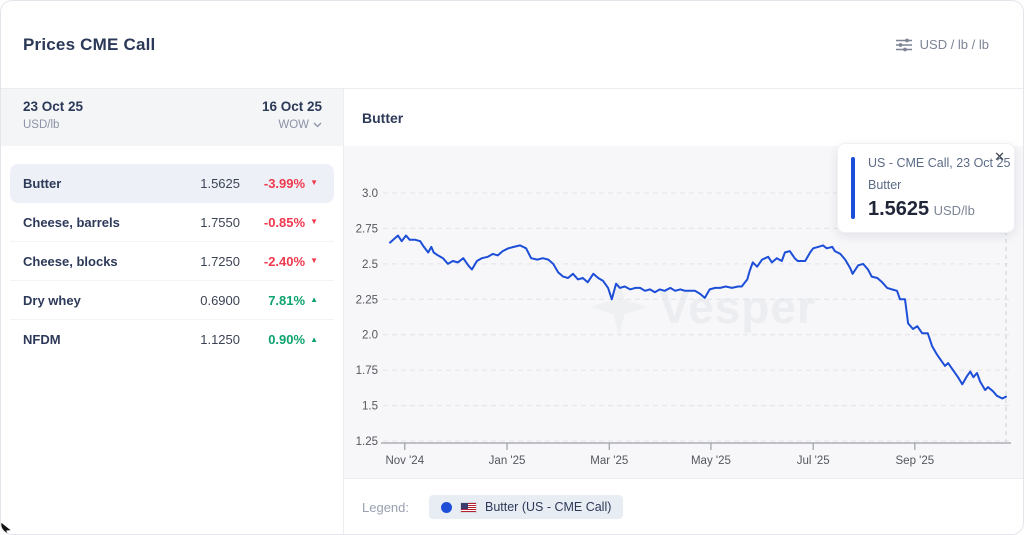 The image size is (1024, 535). Describe the element at coordinates (507, 461) in the screenshot. I see `x-tick-label: Jan '25` at that location.